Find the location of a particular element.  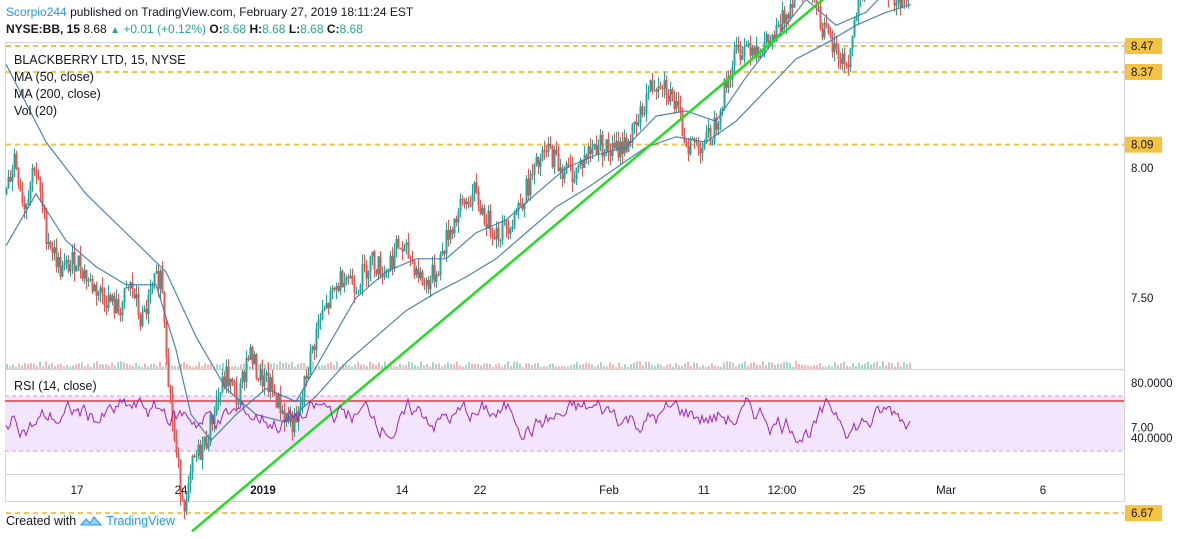

tradingview-brand-link: TradingView is located at coordinates (140, 521).